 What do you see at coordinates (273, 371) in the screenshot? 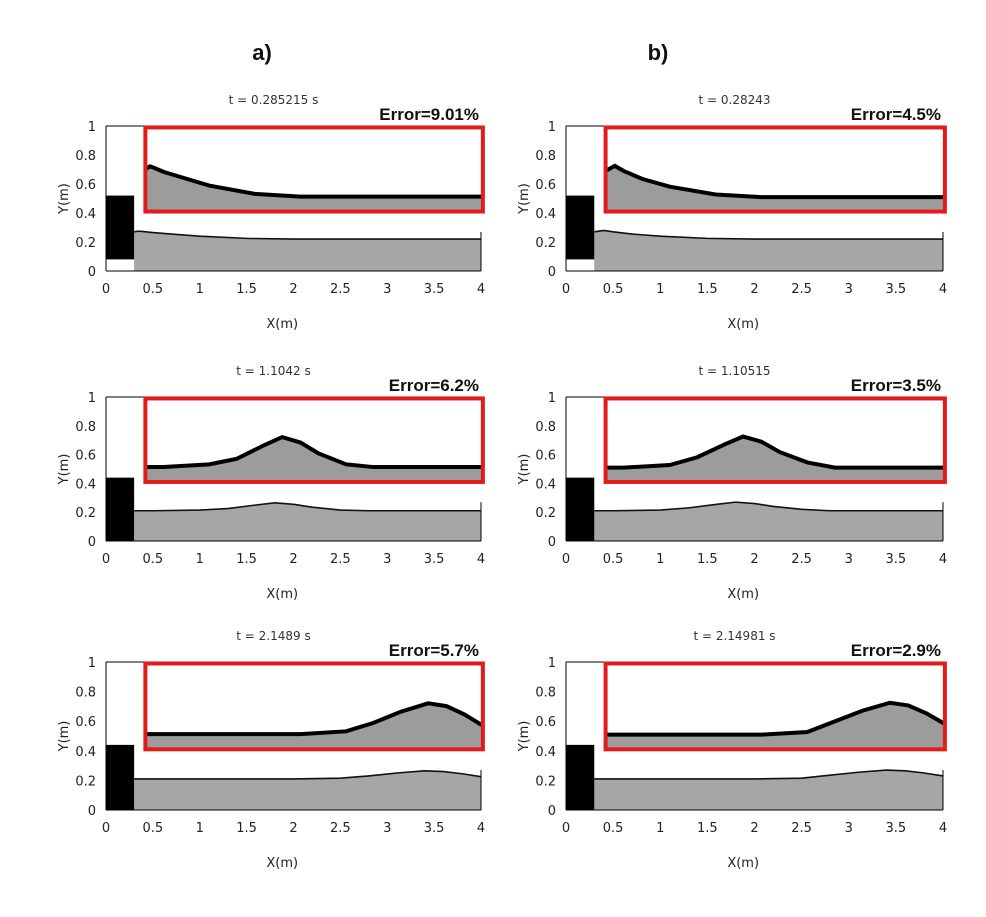
I see `time-label: t = 1.1042 s` at bounding box center [273, 371].